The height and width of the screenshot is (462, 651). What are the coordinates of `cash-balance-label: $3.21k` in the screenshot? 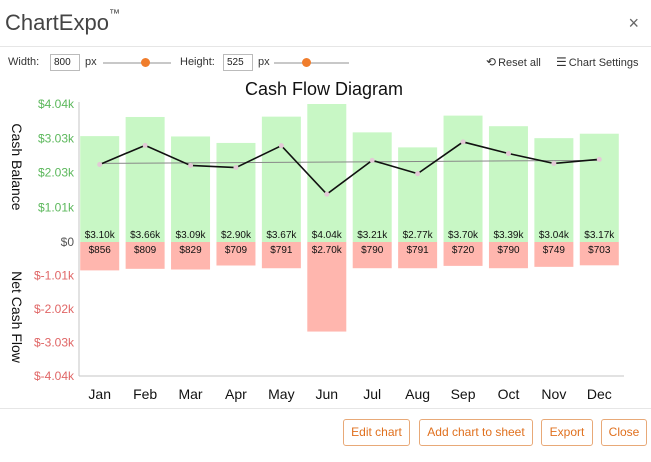 It's located at (372, 235).